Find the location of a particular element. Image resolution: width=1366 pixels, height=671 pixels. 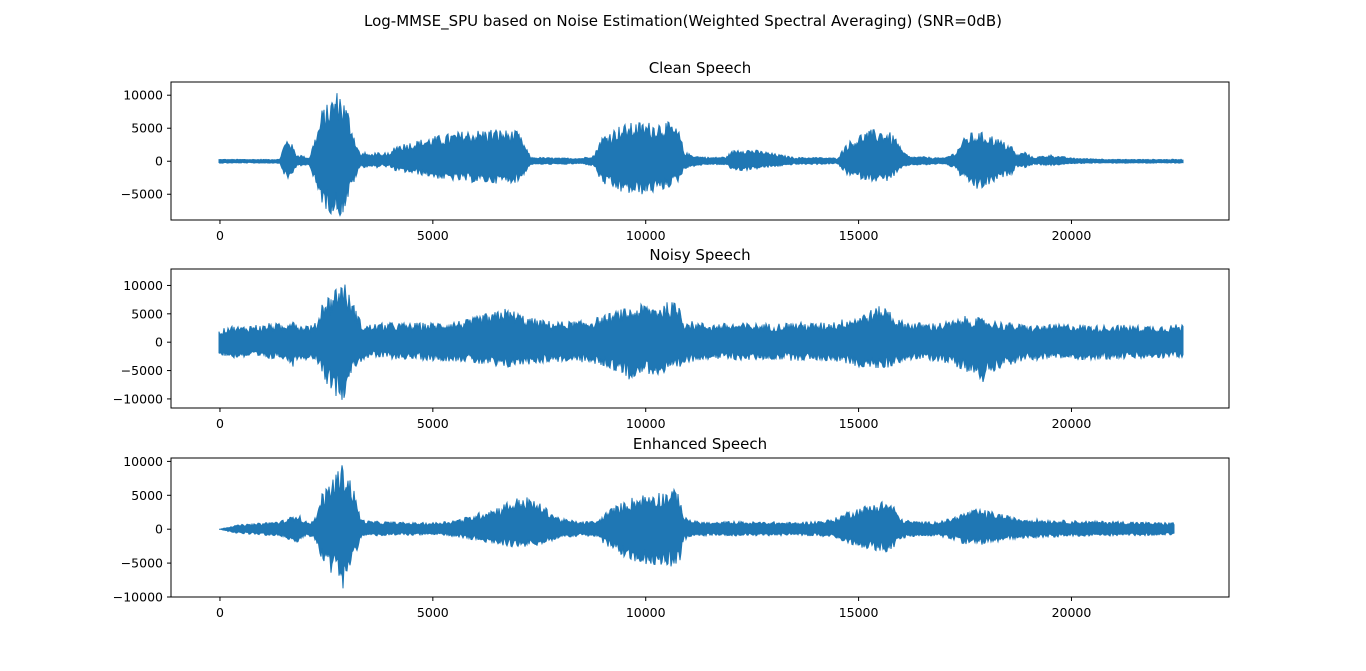

subplot-title: Enhanced Speech is located at coordinates (700, 444).